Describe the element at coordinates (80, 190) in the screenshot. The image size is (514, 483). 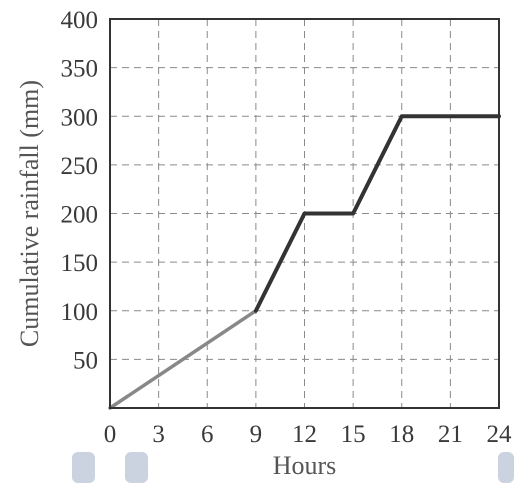
I see `y-axis-ticks: 50 100 150 200 250 300 350 400` at that location.